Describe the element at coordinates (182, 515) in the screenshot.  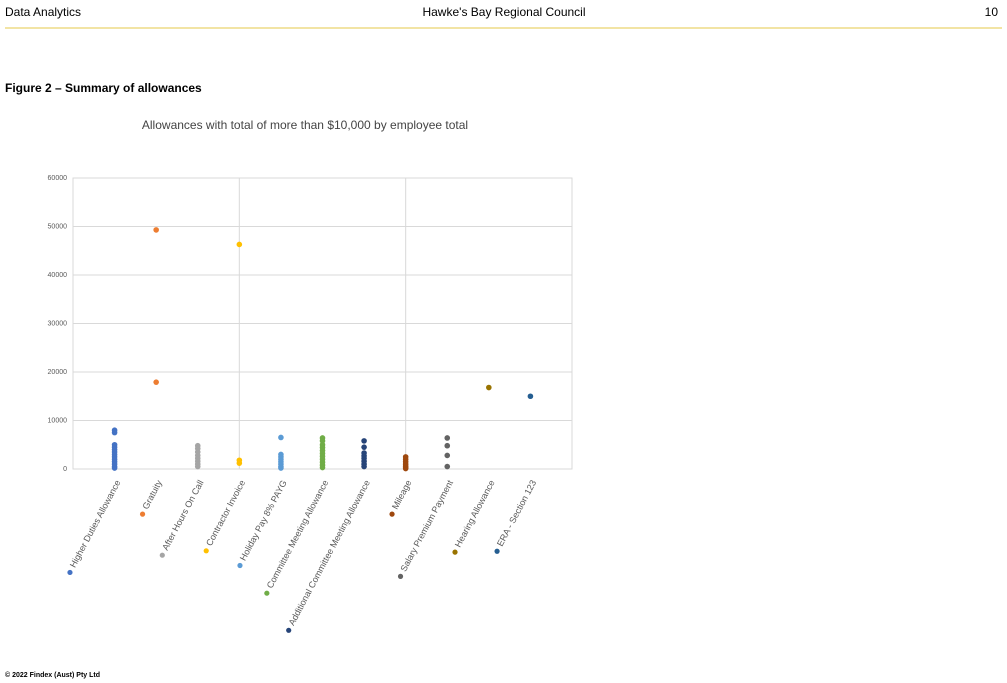
I see `legend-label: After Hours On Call` at that location.